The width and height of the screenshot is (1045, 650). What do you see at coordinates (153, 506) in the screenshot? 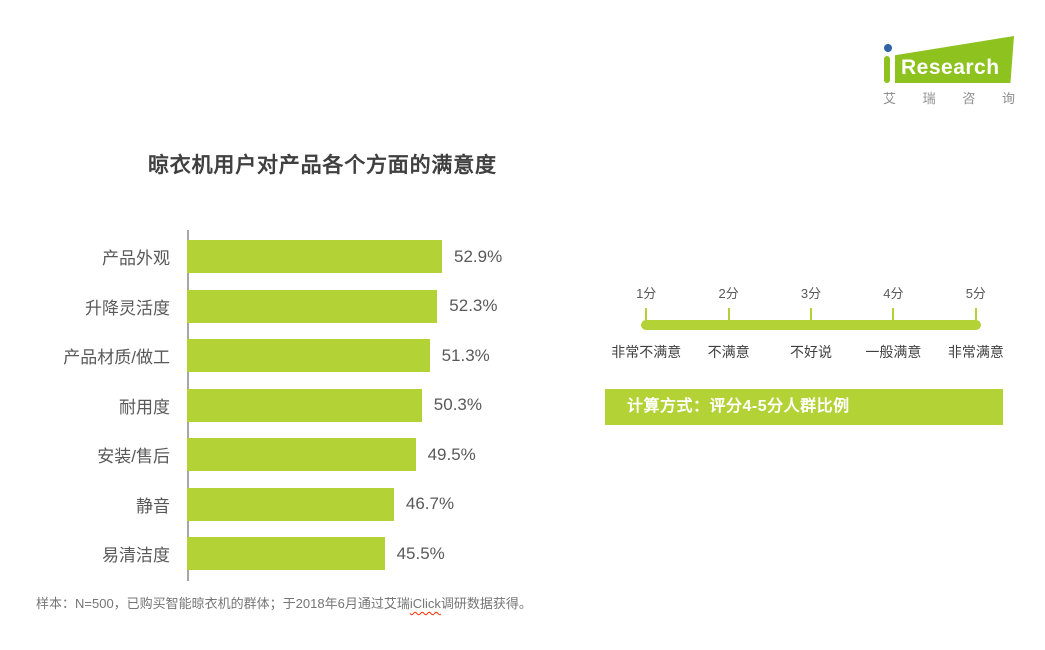
I see `category-label: 静音` at bounding box center [153, 506].